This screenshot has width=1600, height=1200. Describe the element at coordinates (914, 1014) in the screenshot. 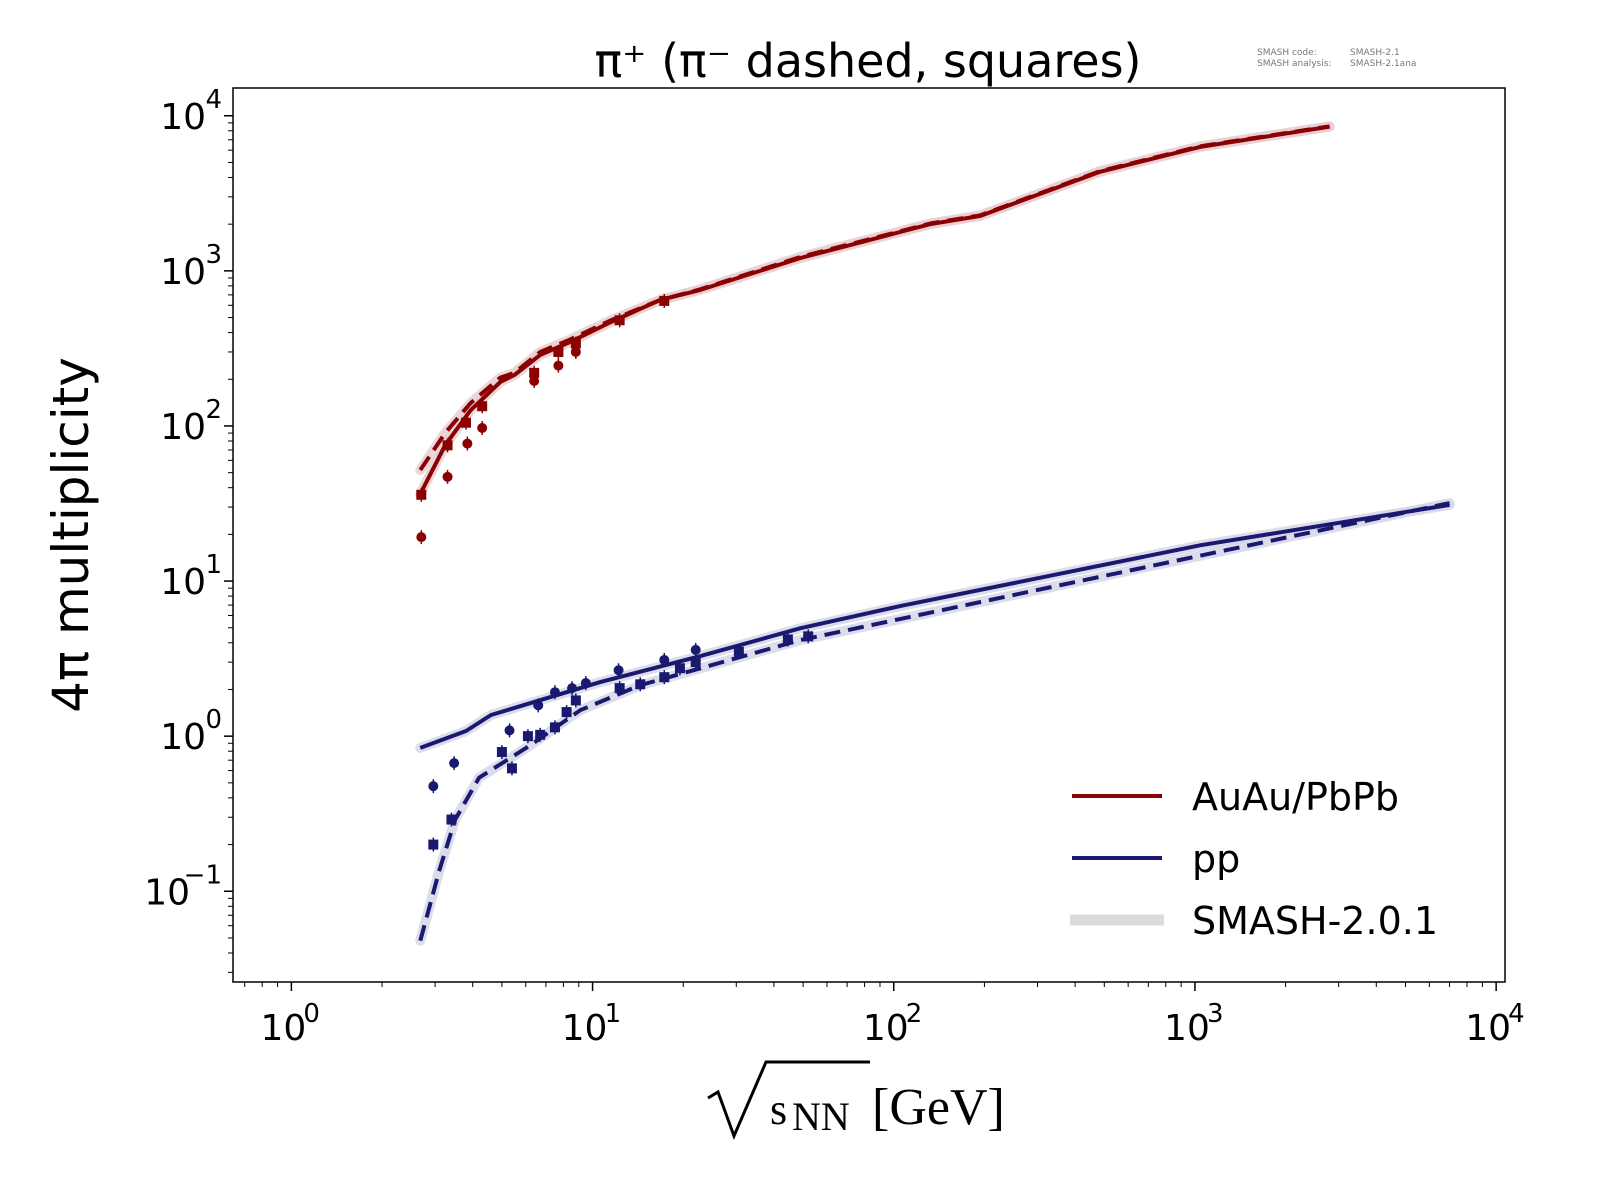

I see `x-tick-exponent: 2` at that location.